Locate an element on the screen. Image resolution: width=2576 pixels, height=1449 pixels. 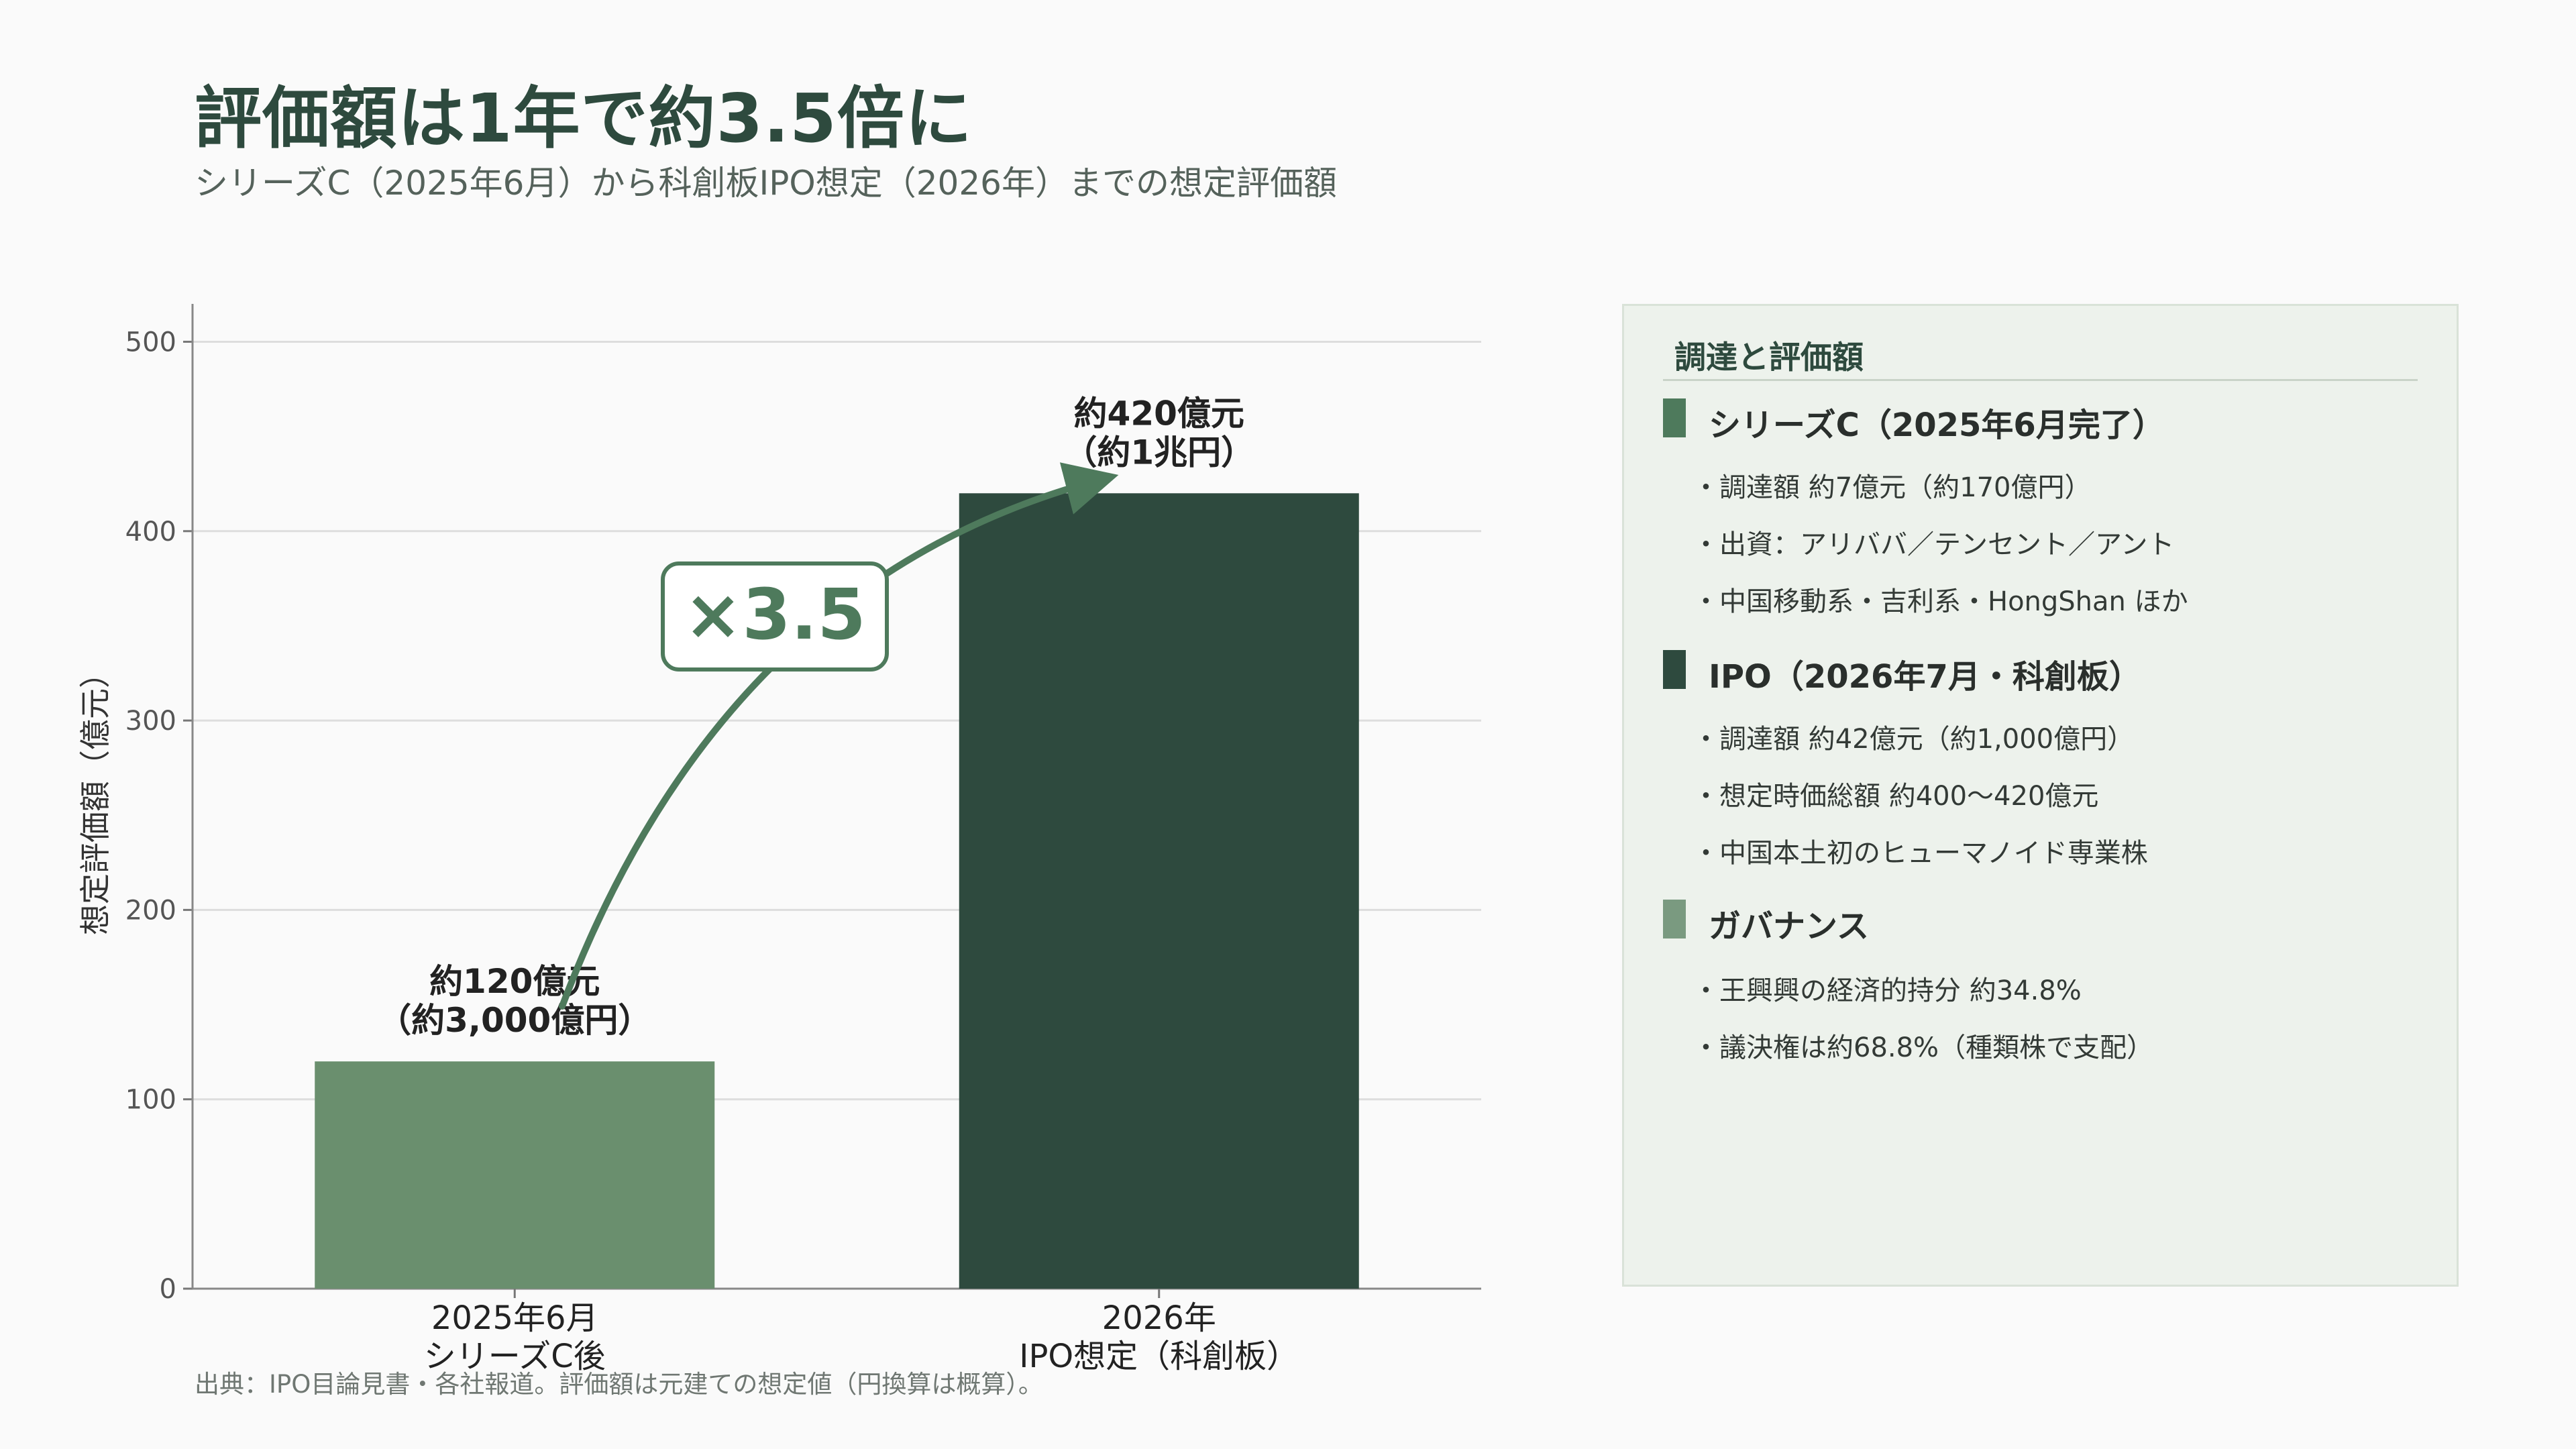
y-tick-label: 0 is located at coordinates (168, 1289).